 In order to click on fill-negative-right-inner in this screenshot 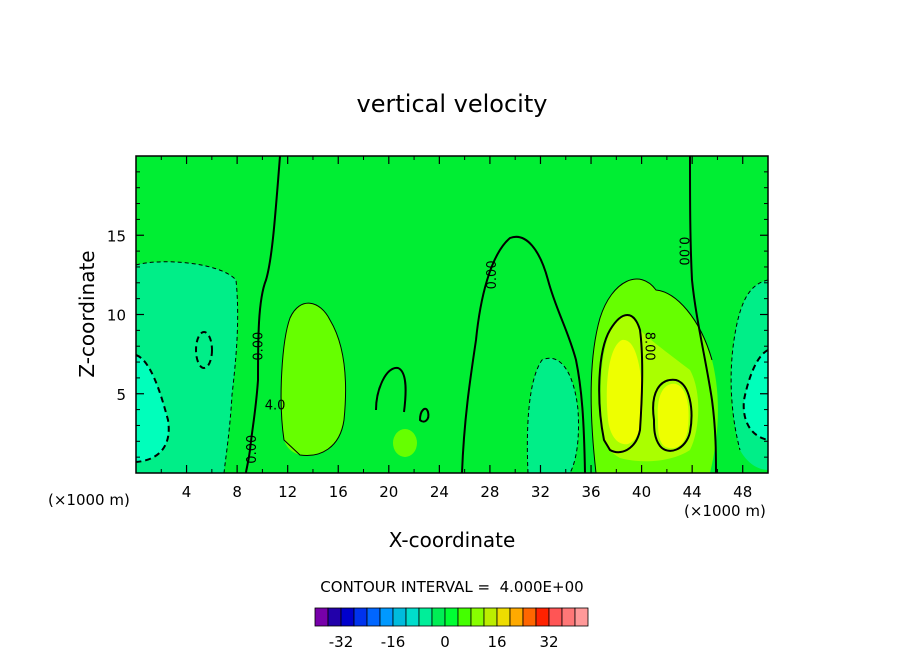, I will do `click(755, 395)`.